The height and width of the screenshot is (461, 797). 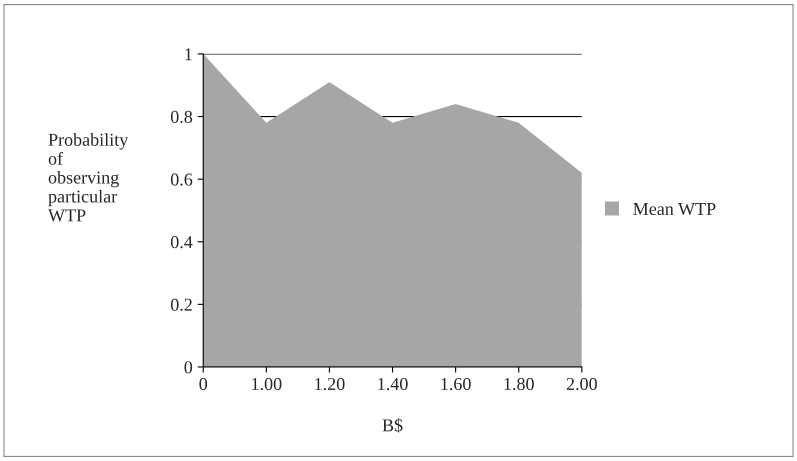 What do you see at coordinates (203, 384) in the screenshot?
I see `x-tick-label: 0` at bounding box center [203, 384].